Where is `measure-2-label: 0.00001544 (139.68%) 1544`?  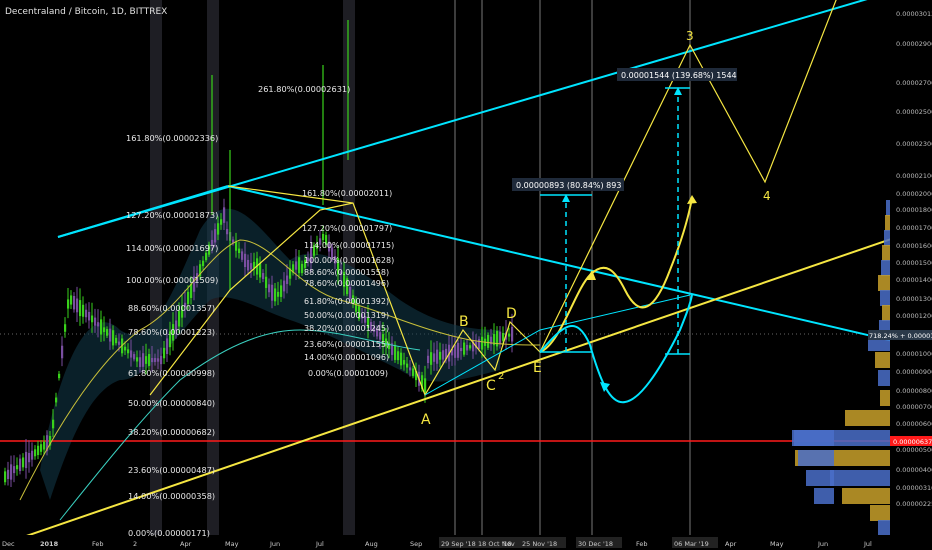 measure-2-label: 0.00001544 (139.68%) 1544 is located at coordinates (679, 75).